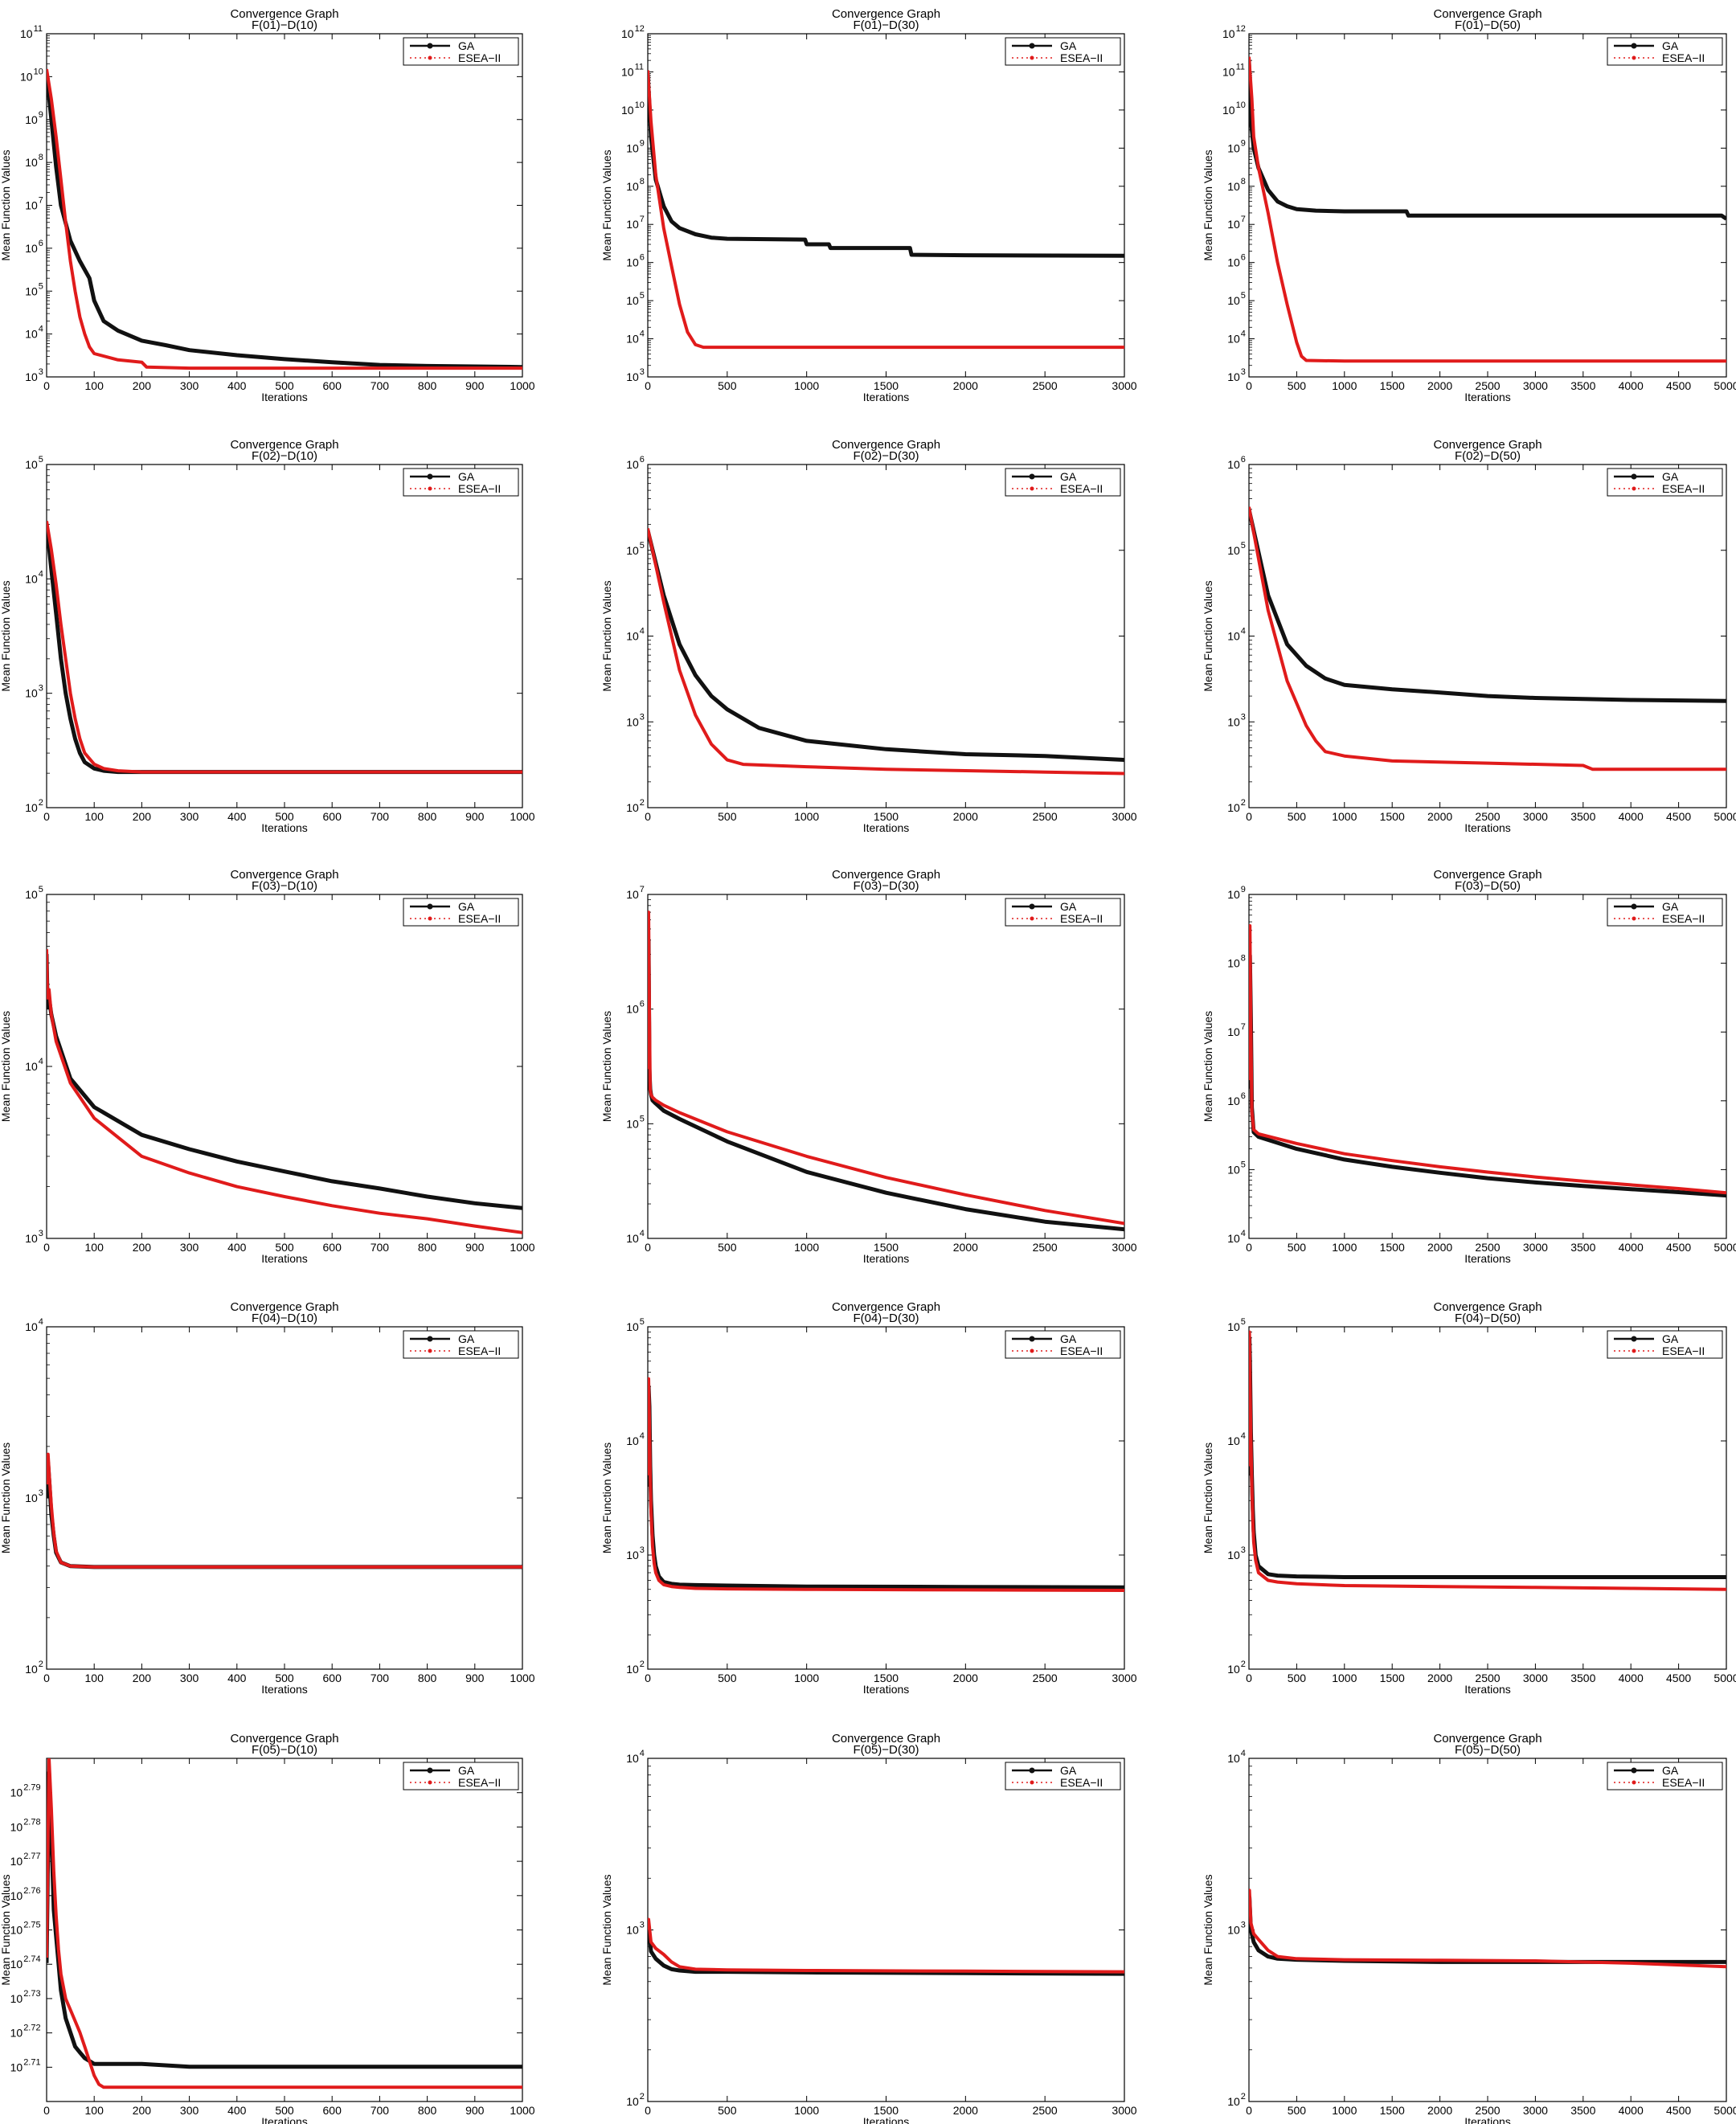 Image resolution: width=1736 pixels, height=2124 pixels. I want to click on x-tick-label: 4000, so click(1631, 1678).